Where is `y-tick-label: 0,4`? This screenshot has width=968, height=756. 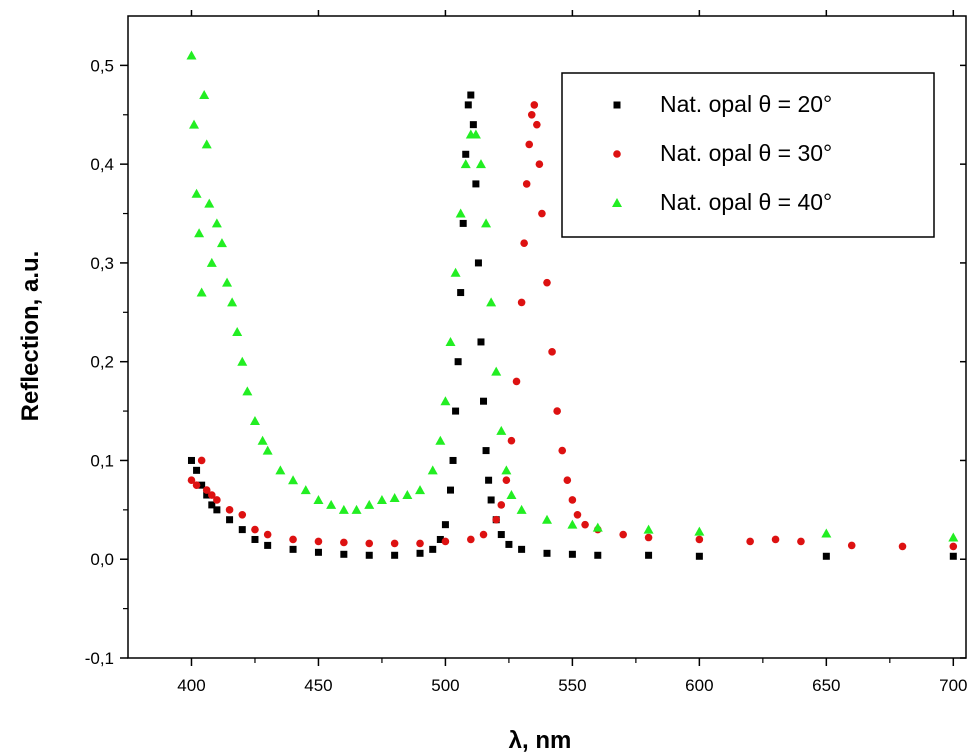 y-tick-label: 0,4 is located at coordinates (102, 164).